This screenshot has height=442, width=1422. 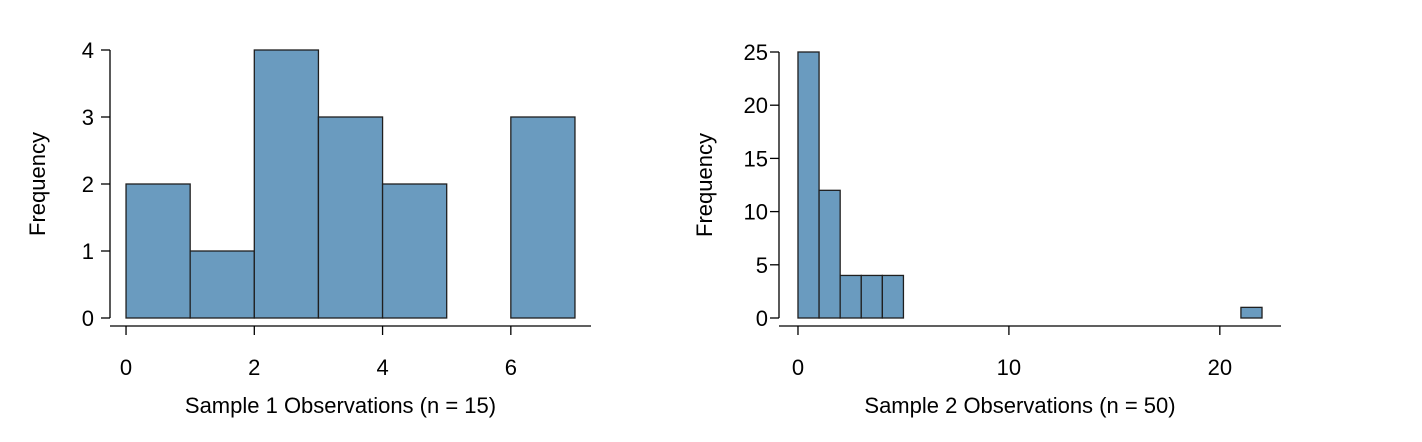 I want to click on x-tick-label: 4, so click(x=382, y=367).